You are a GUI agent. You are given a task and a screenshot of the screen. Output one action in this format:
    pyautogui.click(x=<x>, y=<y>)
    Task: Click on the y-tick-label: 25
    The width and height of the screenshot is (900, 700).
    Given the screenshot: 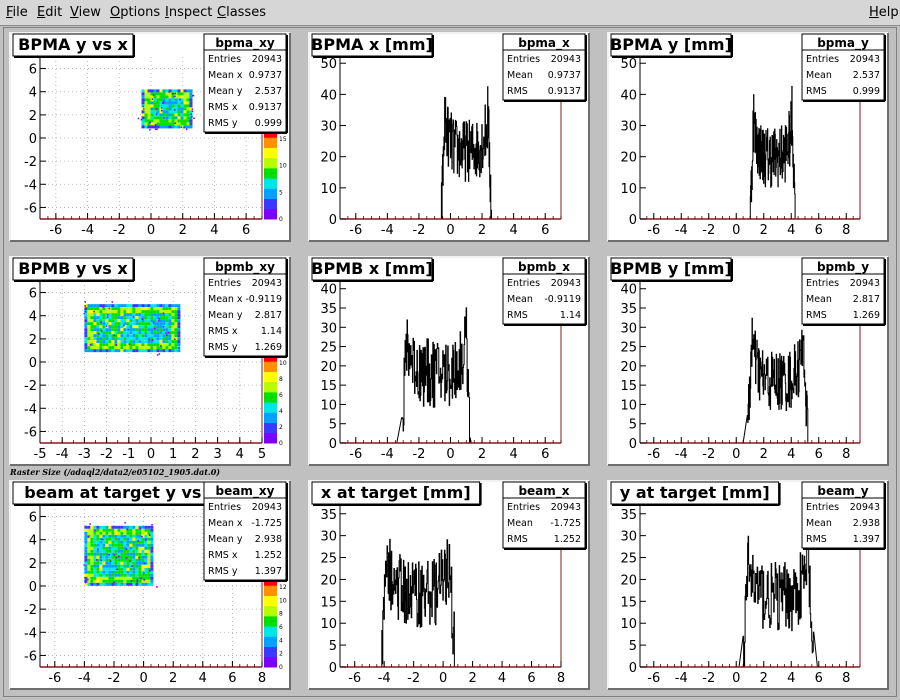 What is the action you would take?
    pyautogui.click(x=328, y=348)
    